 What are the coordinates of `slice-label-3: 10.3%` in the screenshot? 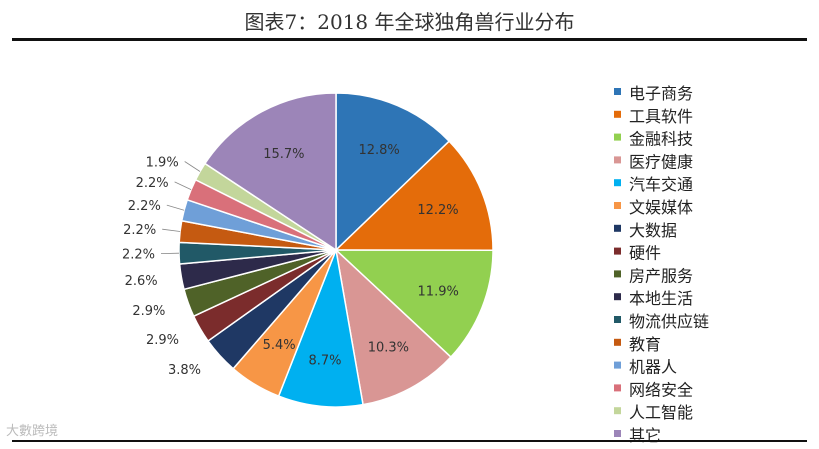 It's located at (388, 348).